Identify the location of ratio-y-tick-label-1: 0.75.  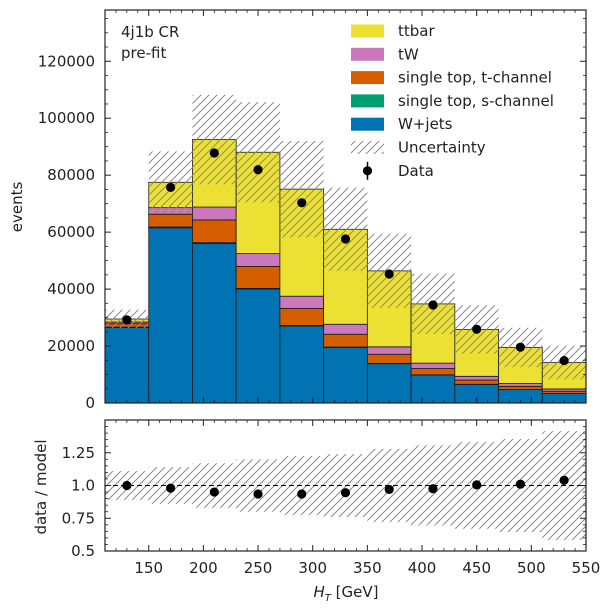
(78, 518).